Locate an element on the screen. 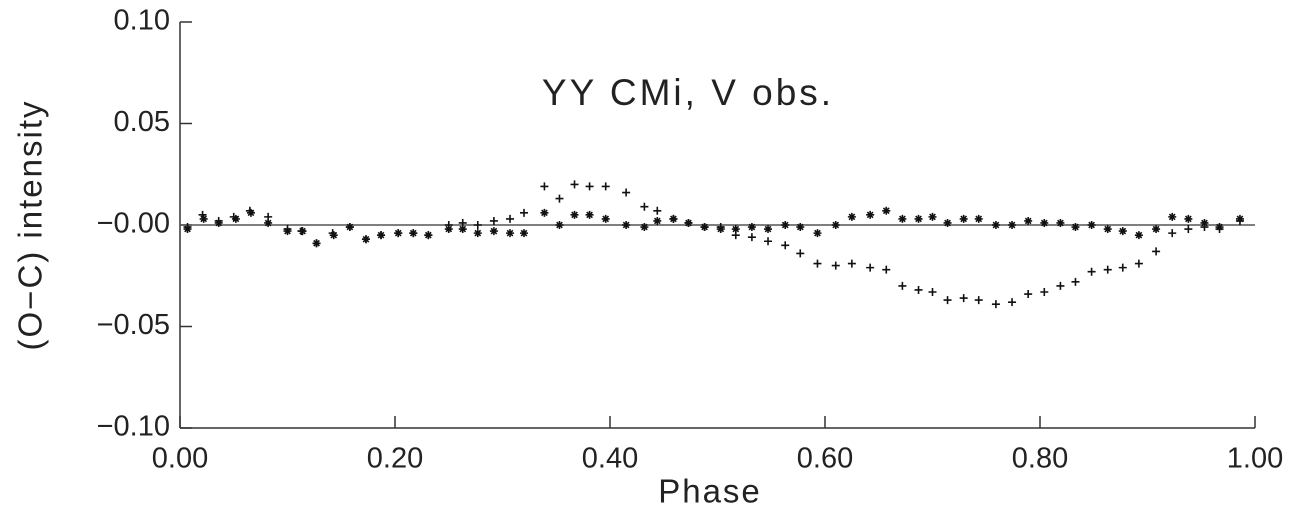  x-tick-label: 1.00 is located at coordinates (1255, 459).